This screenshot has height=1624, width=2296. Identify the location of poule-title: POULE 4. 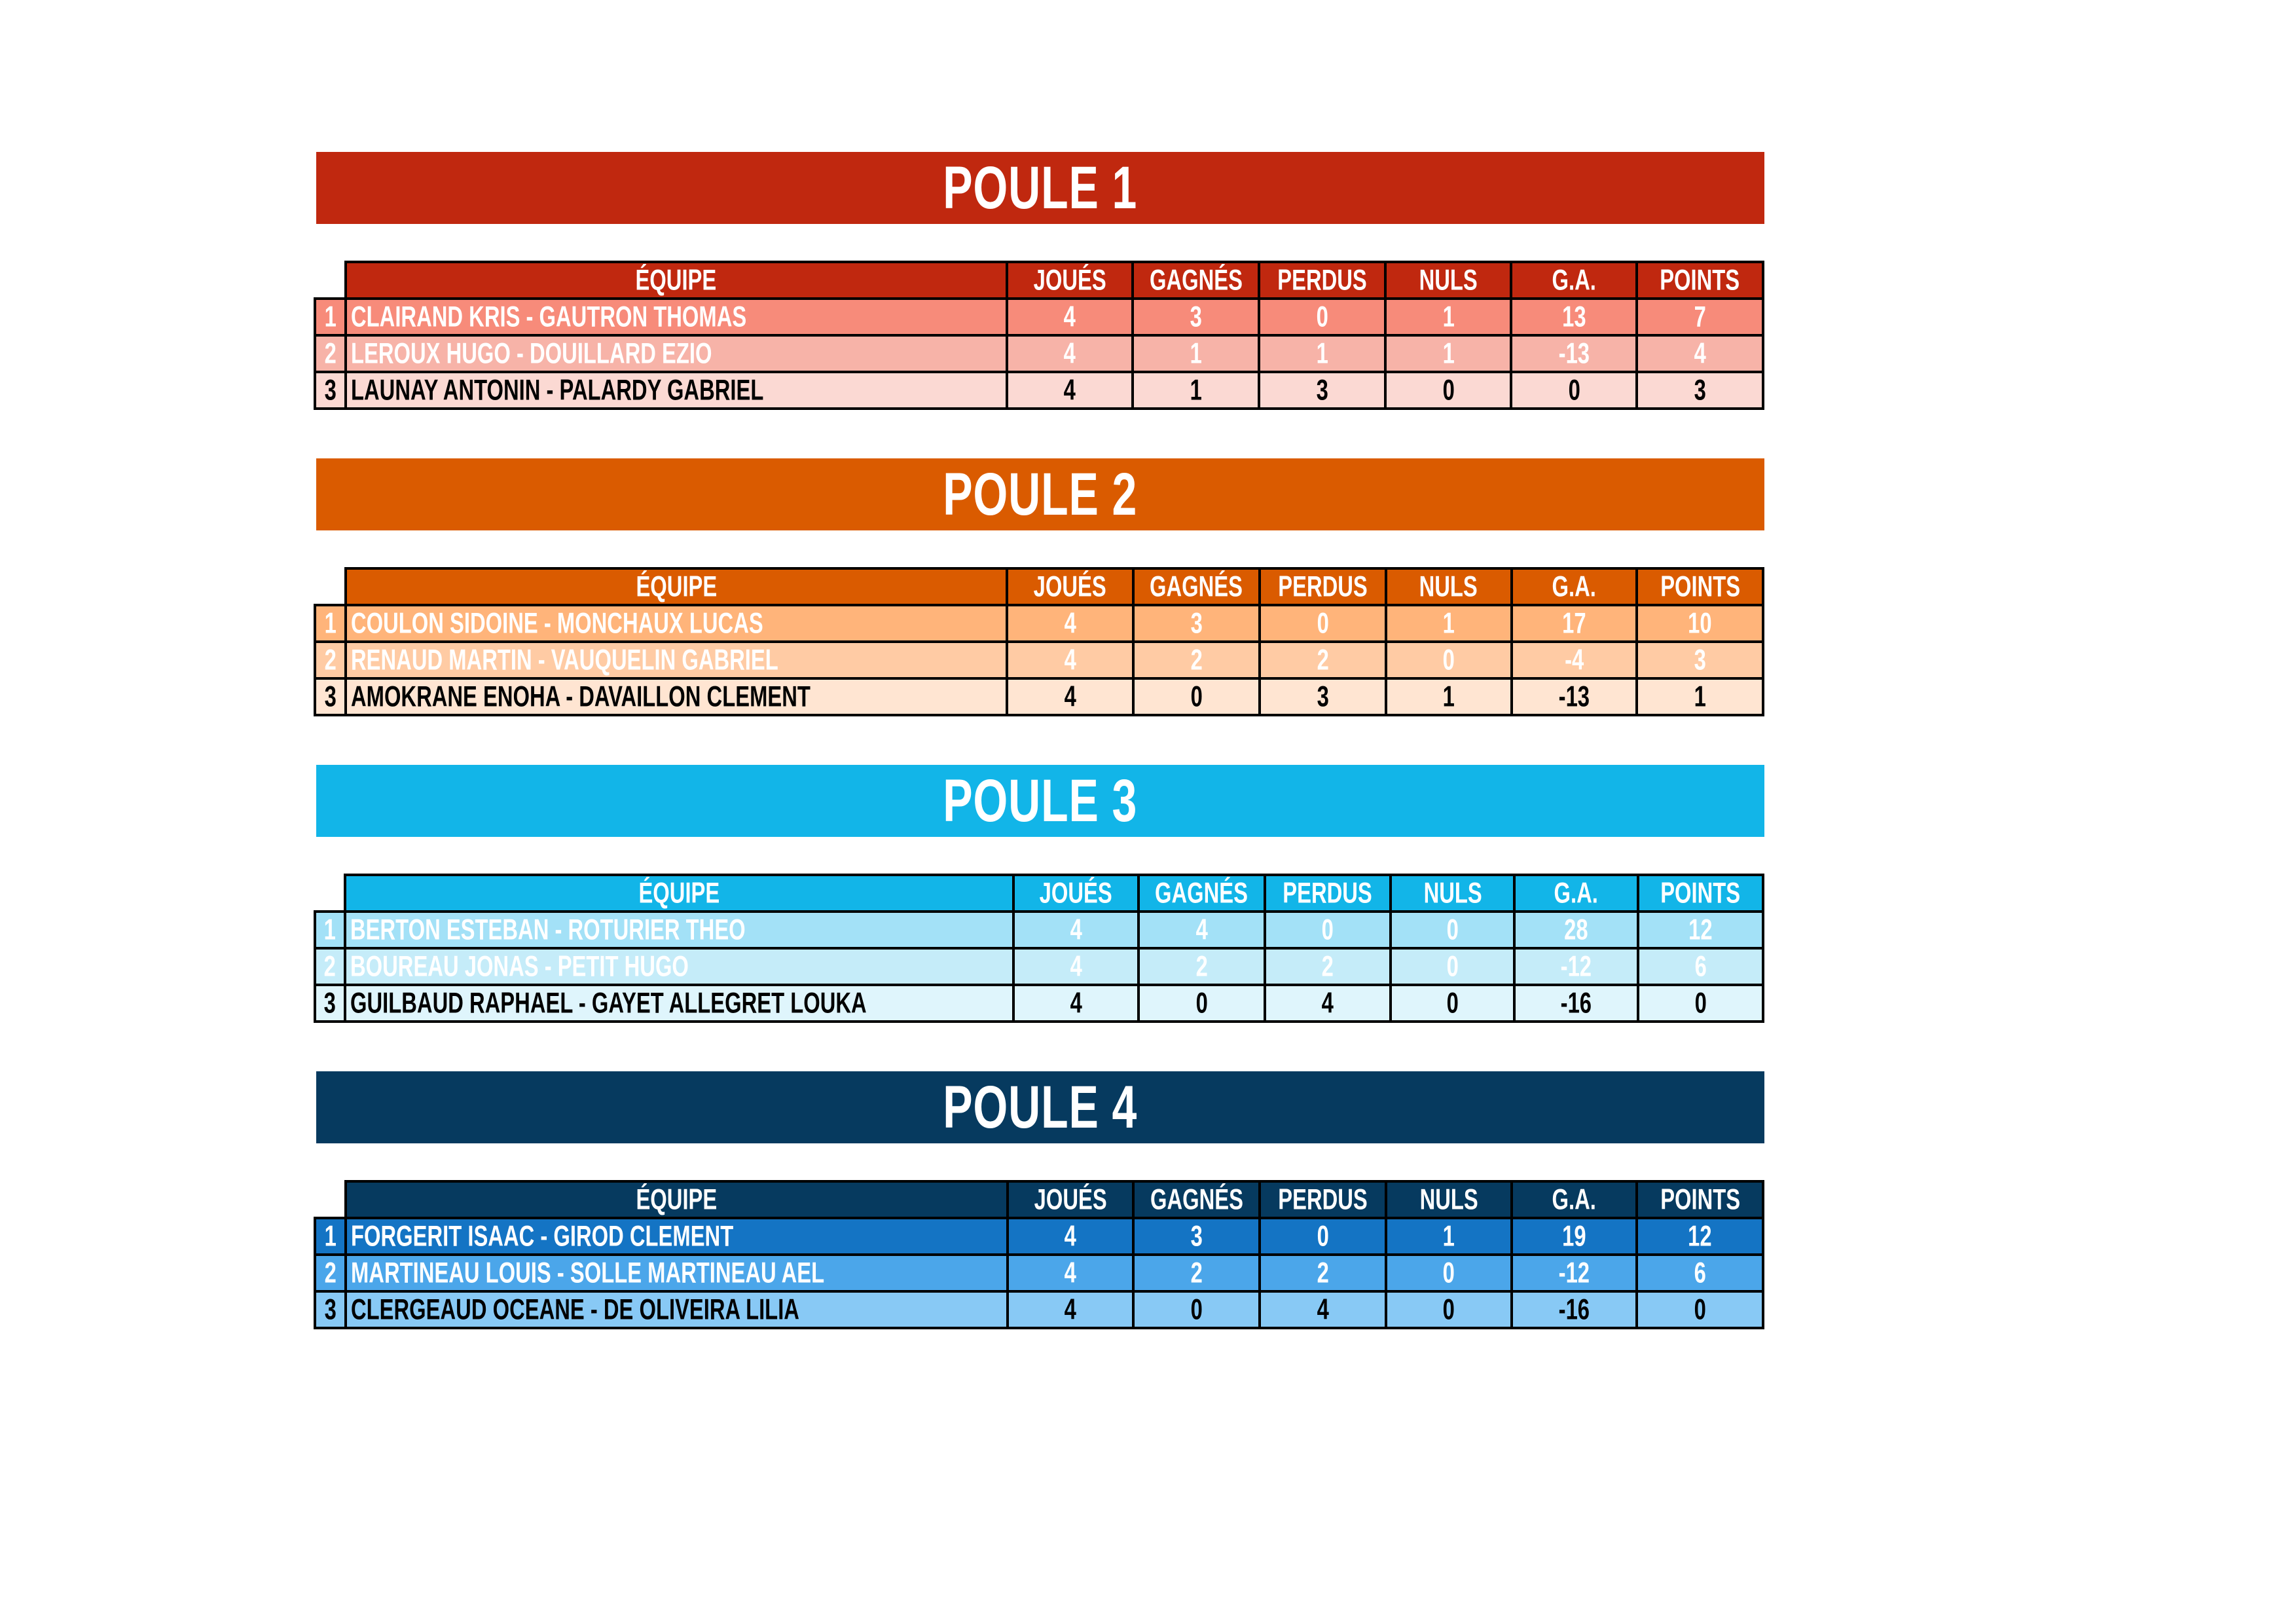
(1040, 1107).